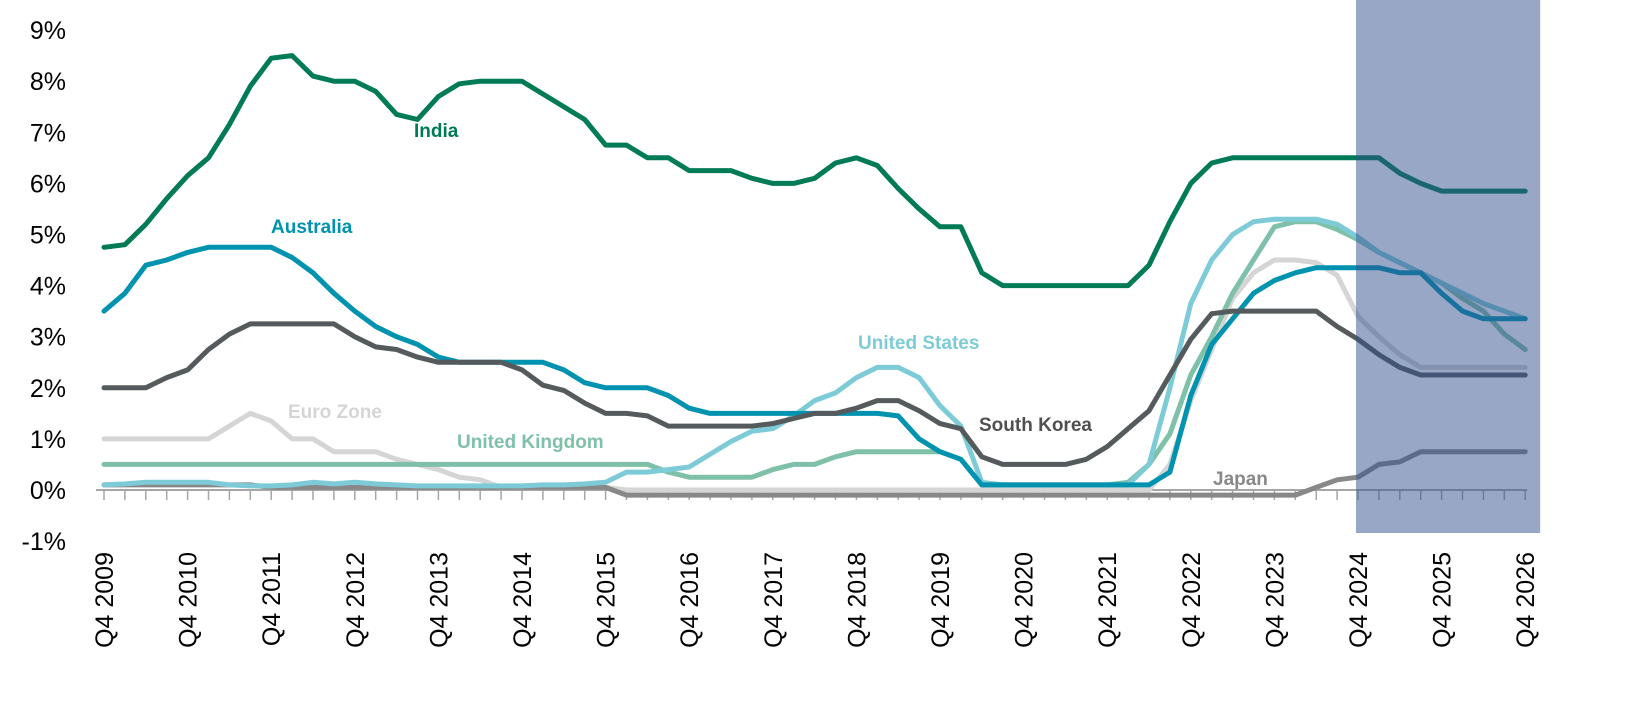 This screenshot has height=727, width=1633. I want to click on y-tick-label: 2%, so click(48, 389).